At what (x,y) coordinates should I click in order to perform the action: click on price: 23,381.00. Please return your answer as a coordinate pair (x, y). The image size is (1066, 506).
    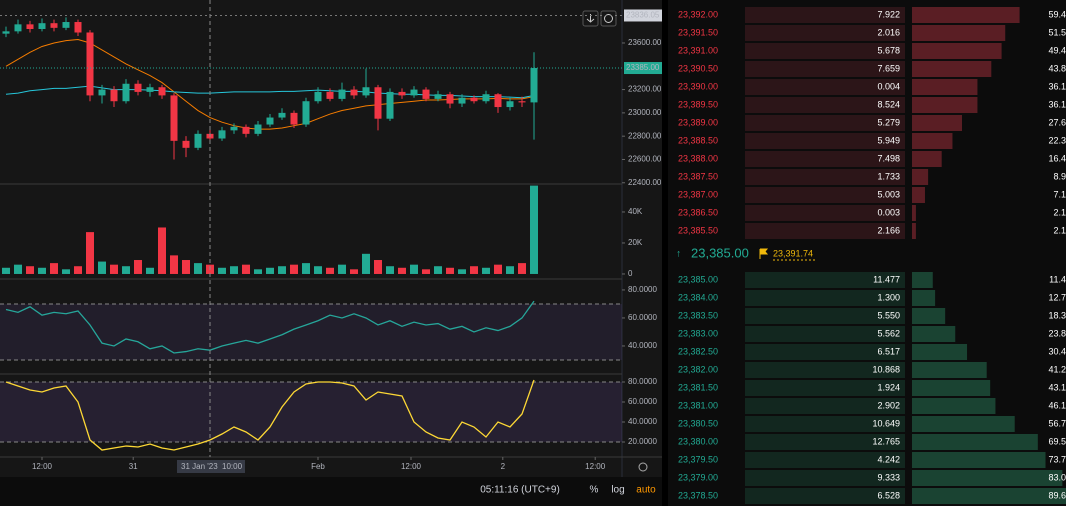
    Looking at the image, I should click on (698, 405).